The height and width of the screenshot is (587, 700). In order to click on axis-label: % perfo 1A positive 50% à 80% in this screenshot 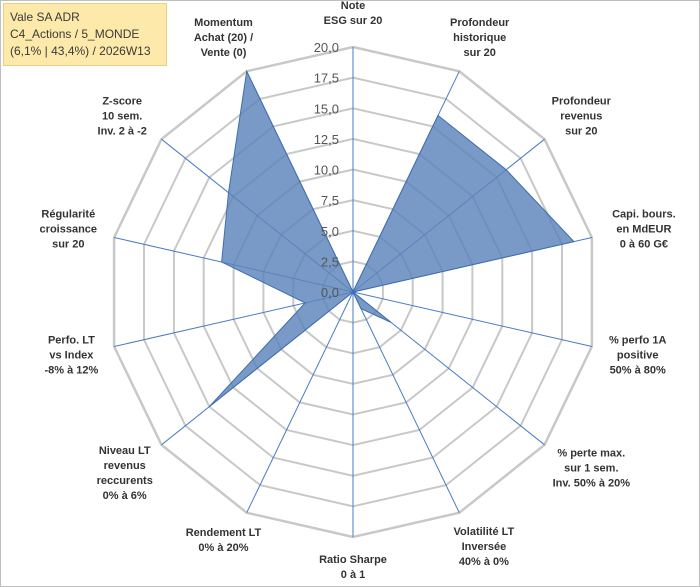, I will do `click(638, 355)`.